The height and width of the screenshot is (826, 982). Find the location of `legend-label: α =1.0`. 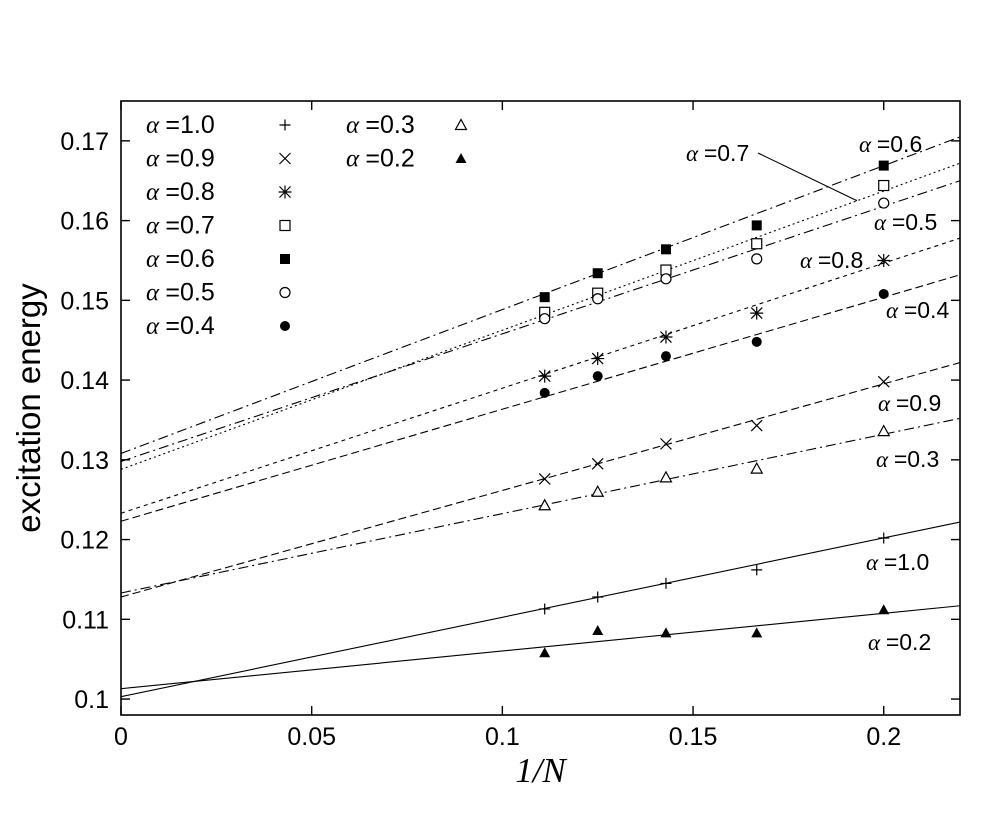

legend-label: α =1.0 is located at coordinates (180, 125).